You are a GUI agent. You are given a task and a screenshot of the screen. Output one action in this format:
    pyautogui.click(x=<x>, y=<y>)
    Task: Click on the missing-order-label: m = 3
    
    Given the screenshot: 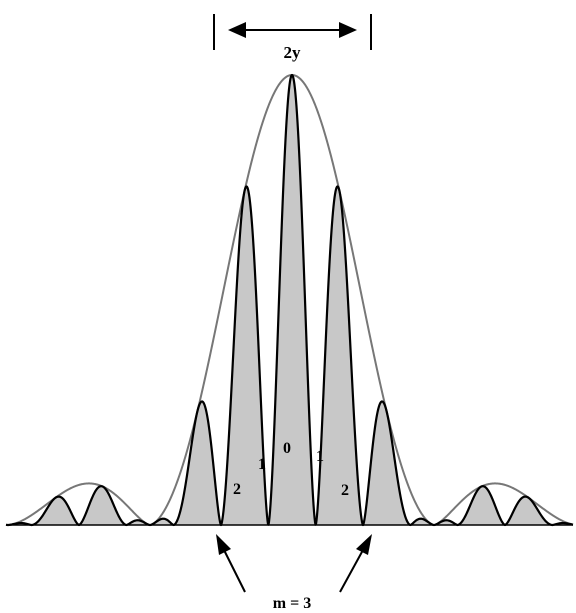 What is the action you would take?
    pyautogui.click(x=292, y=603)
    